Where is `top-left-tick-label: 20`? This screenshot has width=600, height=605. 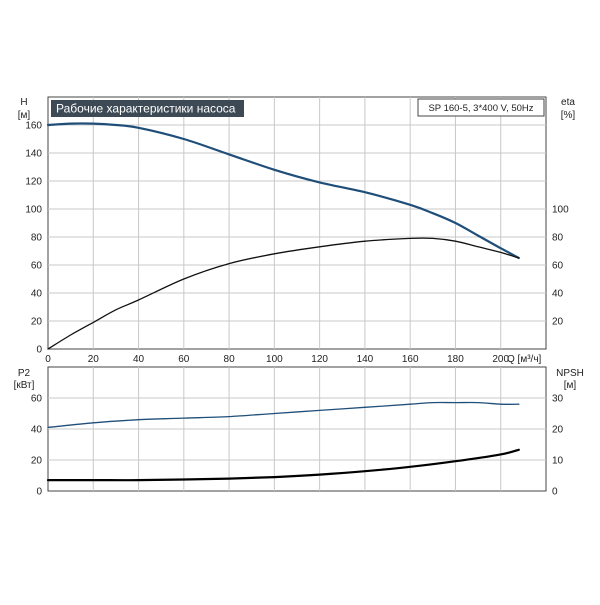 top-left-tick-label: 20 is located at coordinates (37, 322).